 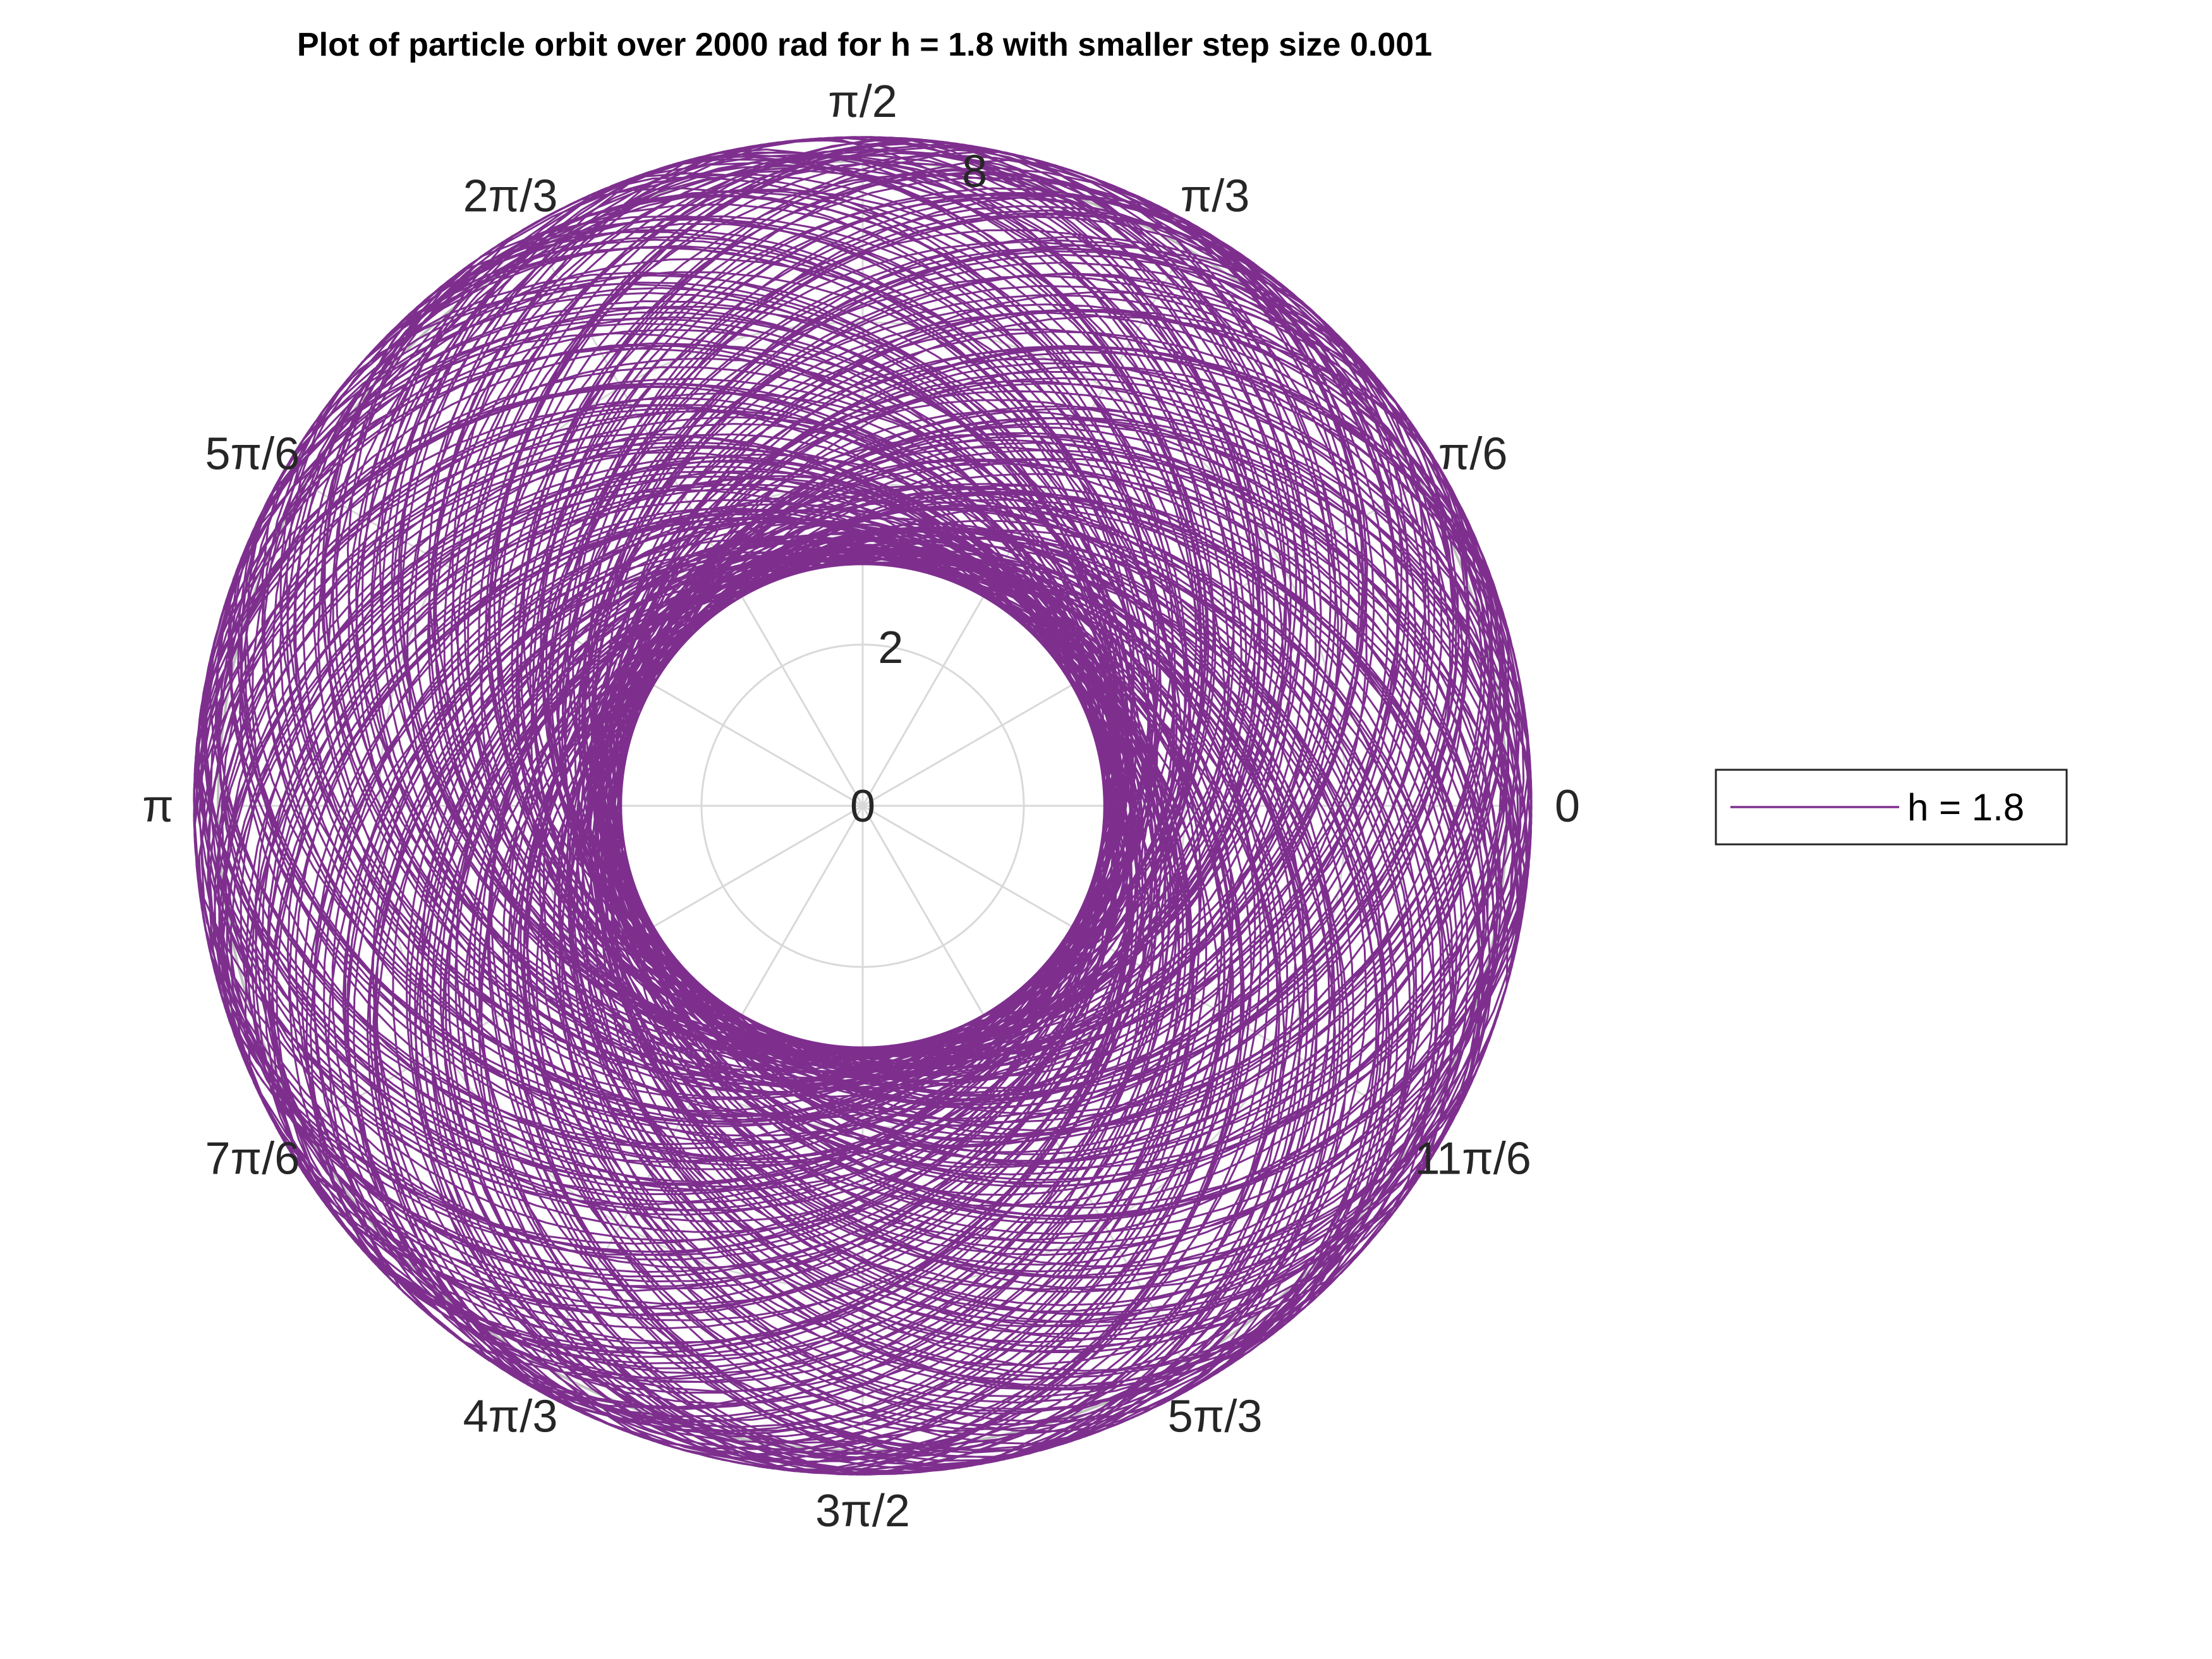 I want to click on theta-tick-label: 2π/3, so click(x=510, y=196).